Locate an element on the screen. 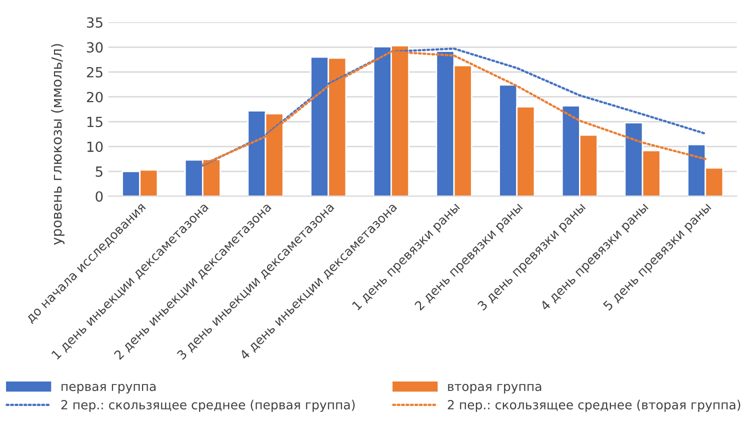  y-tick-label: 0 is located at coordinates (99, 196).